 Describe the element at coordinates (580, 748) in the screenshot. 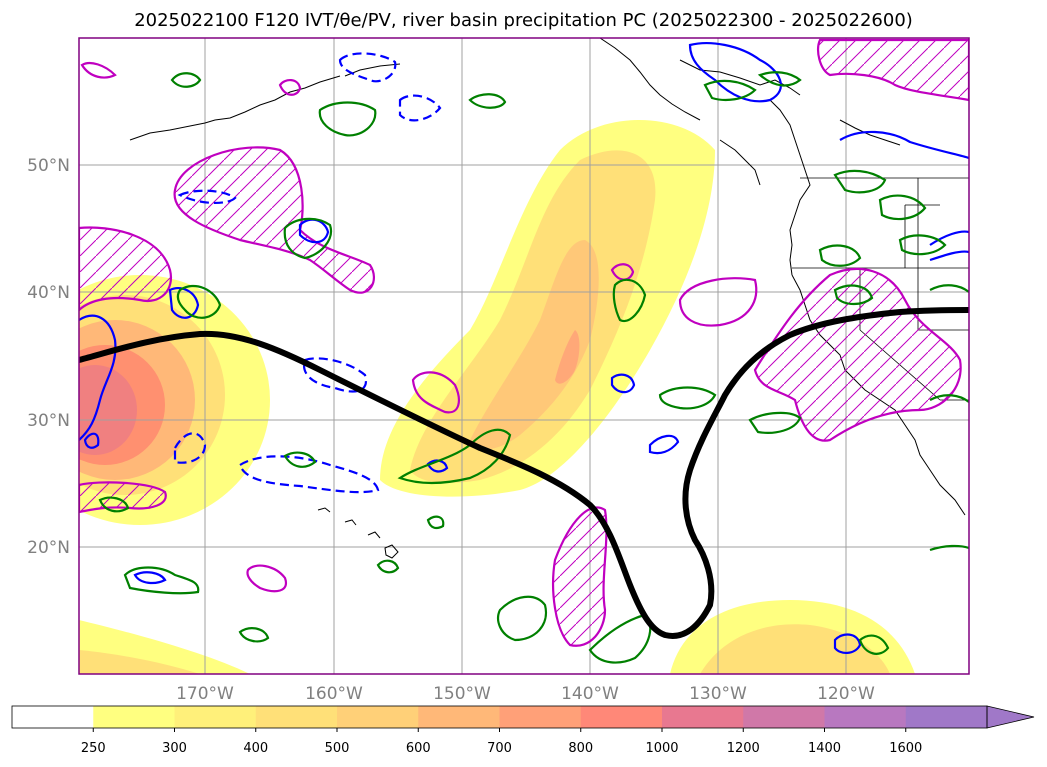

I see `colorbar-tick-label: 800` at that location.